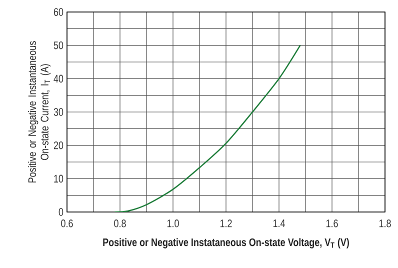 The height and width of the screenshot is (268, 398). What do you see at coordinates (59, 145) in the screenshot?
I see `y-tick-label: 20` at bounding box center [59, 145].